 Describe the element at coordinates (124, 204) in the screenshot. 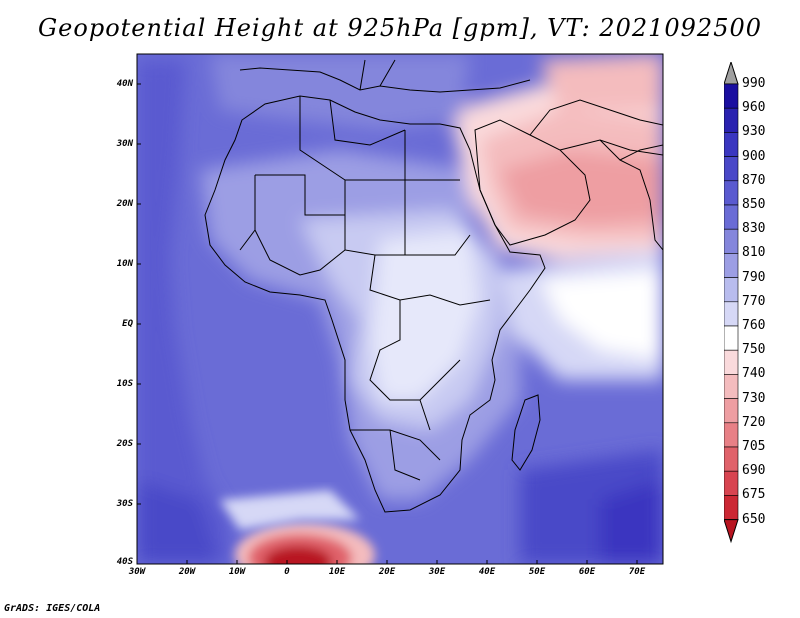

I see `lat-label-20n: 20N` at that location.